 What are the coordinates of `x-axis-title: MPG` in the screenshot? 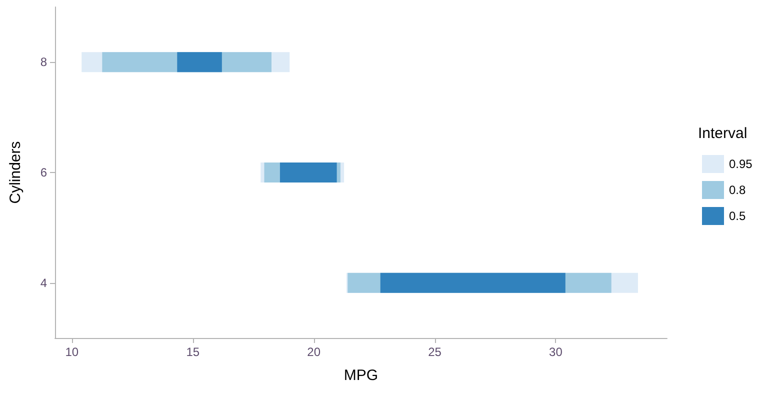 It's located at (361, 375).